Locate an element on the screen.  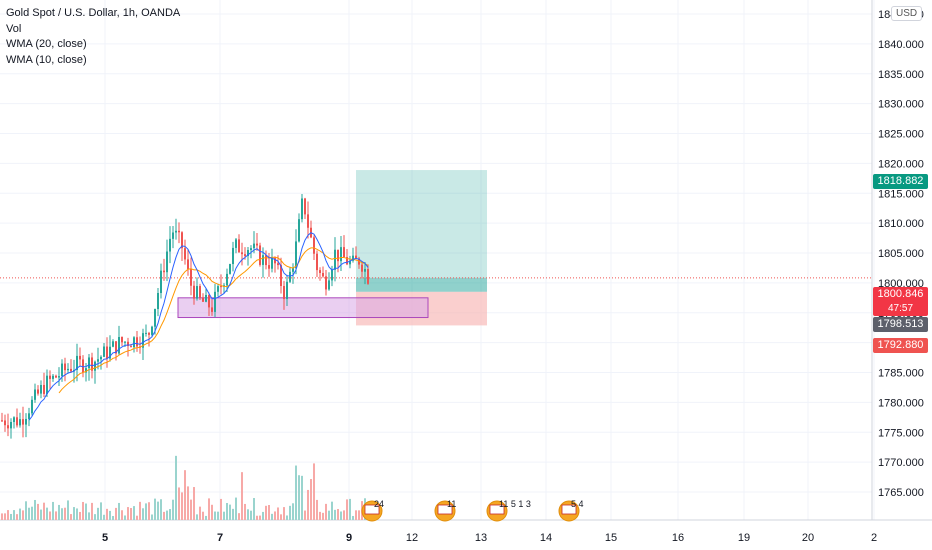
symbol-title: Gold Spot / U.S. Dollar, 1h, OANDA is located at coordinates (93, 13).